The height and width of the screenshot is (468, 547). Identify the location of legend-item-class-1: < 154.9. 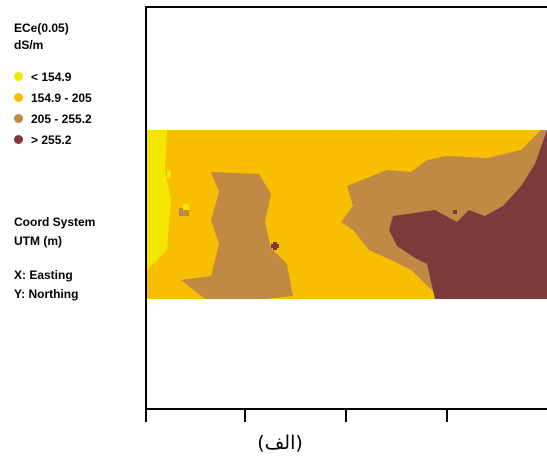
(77, 76).